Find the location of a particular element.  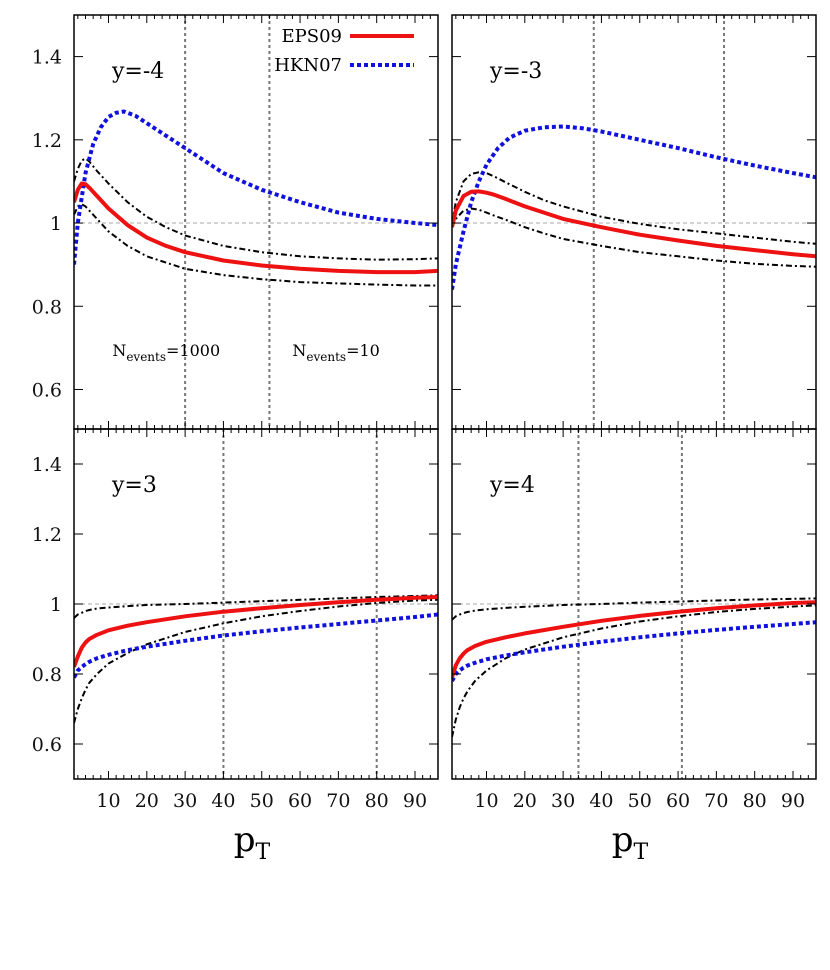

panel-label: y=-3 is located at coordinates (515, 71).